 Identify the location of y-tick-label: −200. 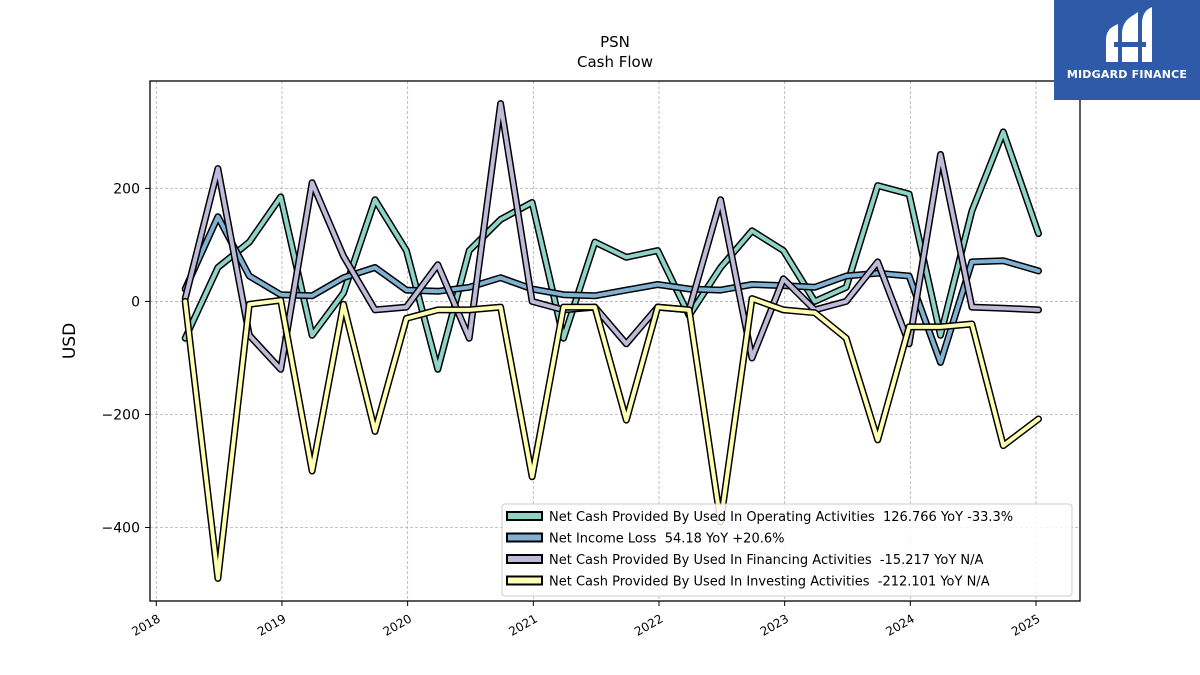
(121, 415).